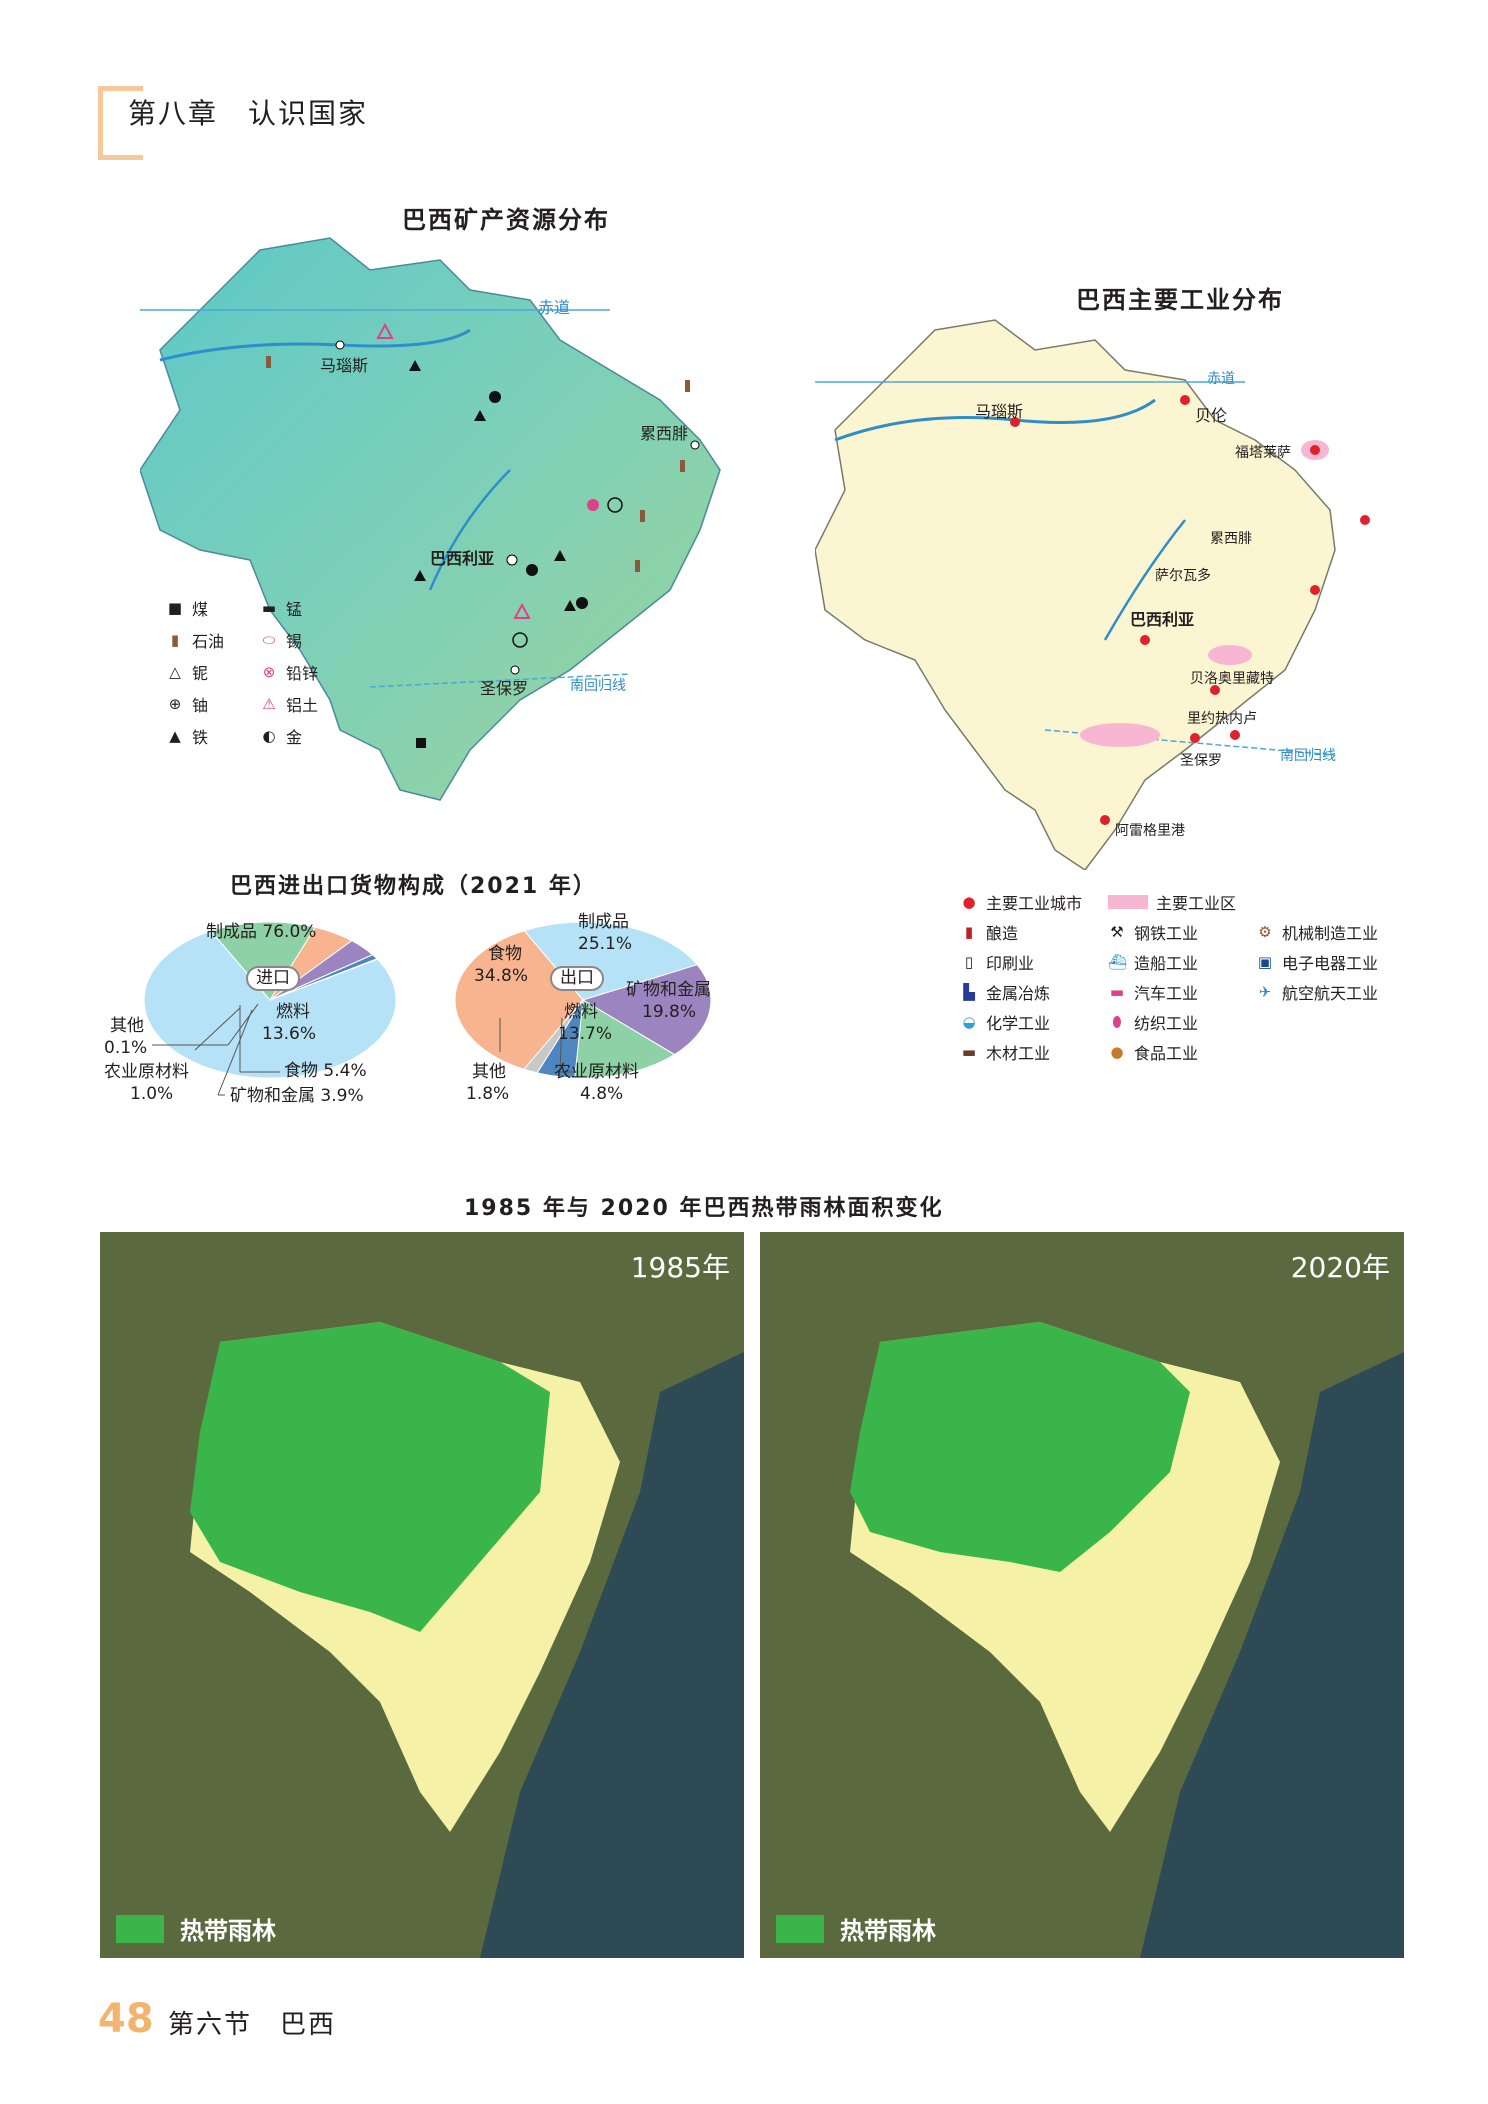 This screenshot has width=1488, height=2104. What do you see at coordinates (1034, 932) in the screenshot?
I see `legend-item: ▮ 酿造` at bounding box center [1034, 932].